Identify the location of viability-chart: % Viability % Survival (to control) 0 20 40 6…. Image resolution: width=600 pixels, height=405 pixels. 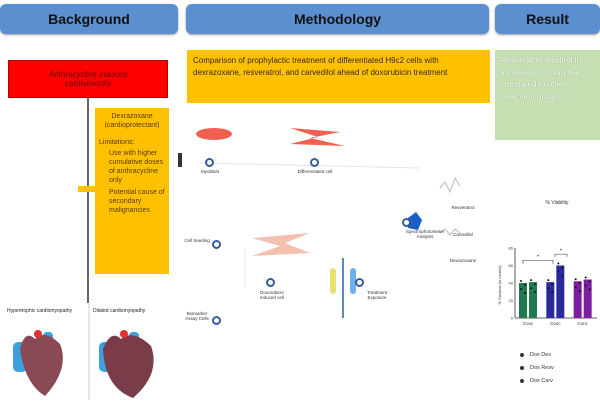
(547, 263).